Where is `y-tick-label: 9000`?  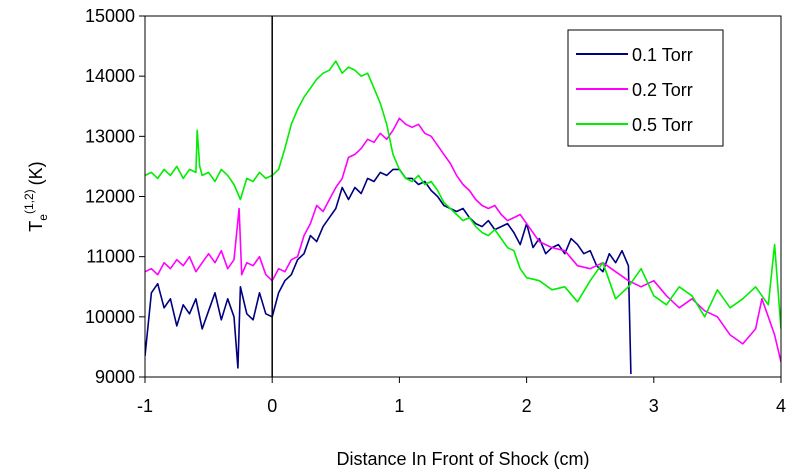
y-tick-label: 9000 is located at coordinates (115, 377).